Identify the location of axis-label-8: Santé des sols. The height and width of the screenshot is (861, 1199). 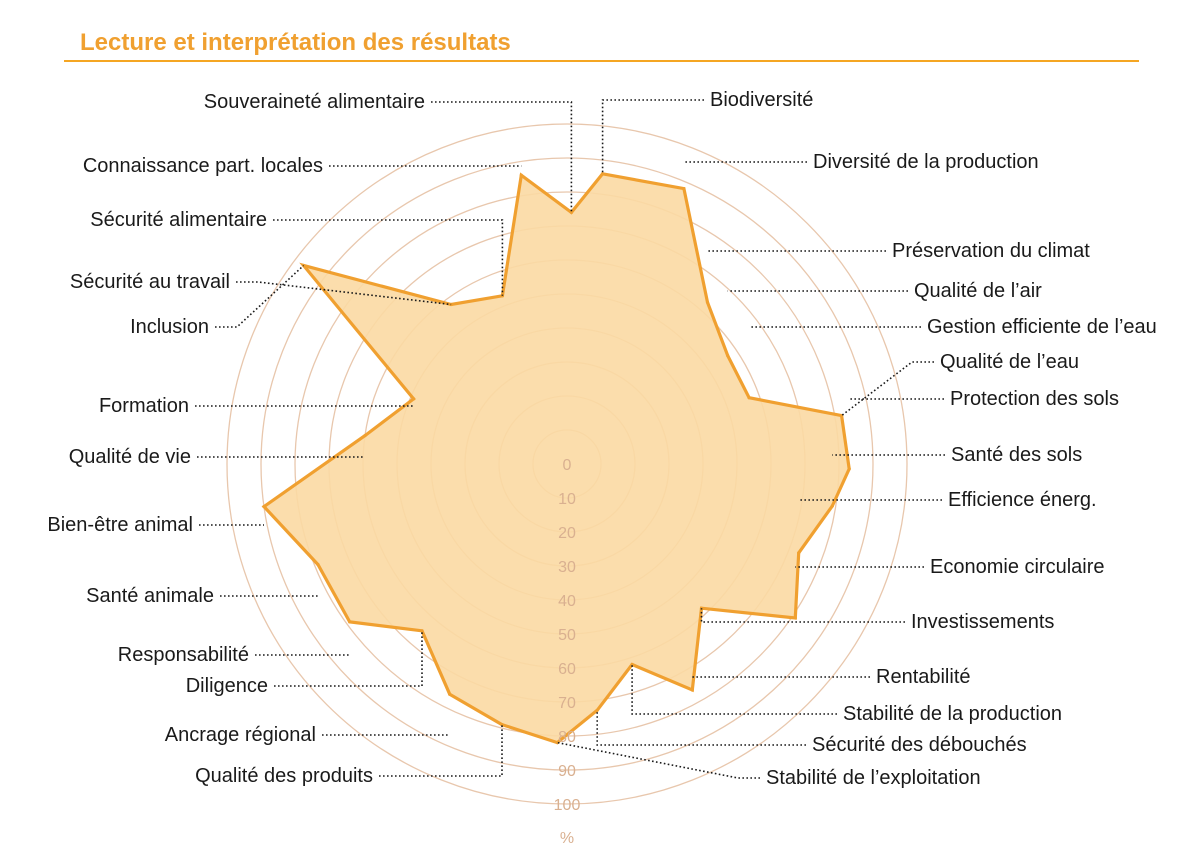
(1016, 455).